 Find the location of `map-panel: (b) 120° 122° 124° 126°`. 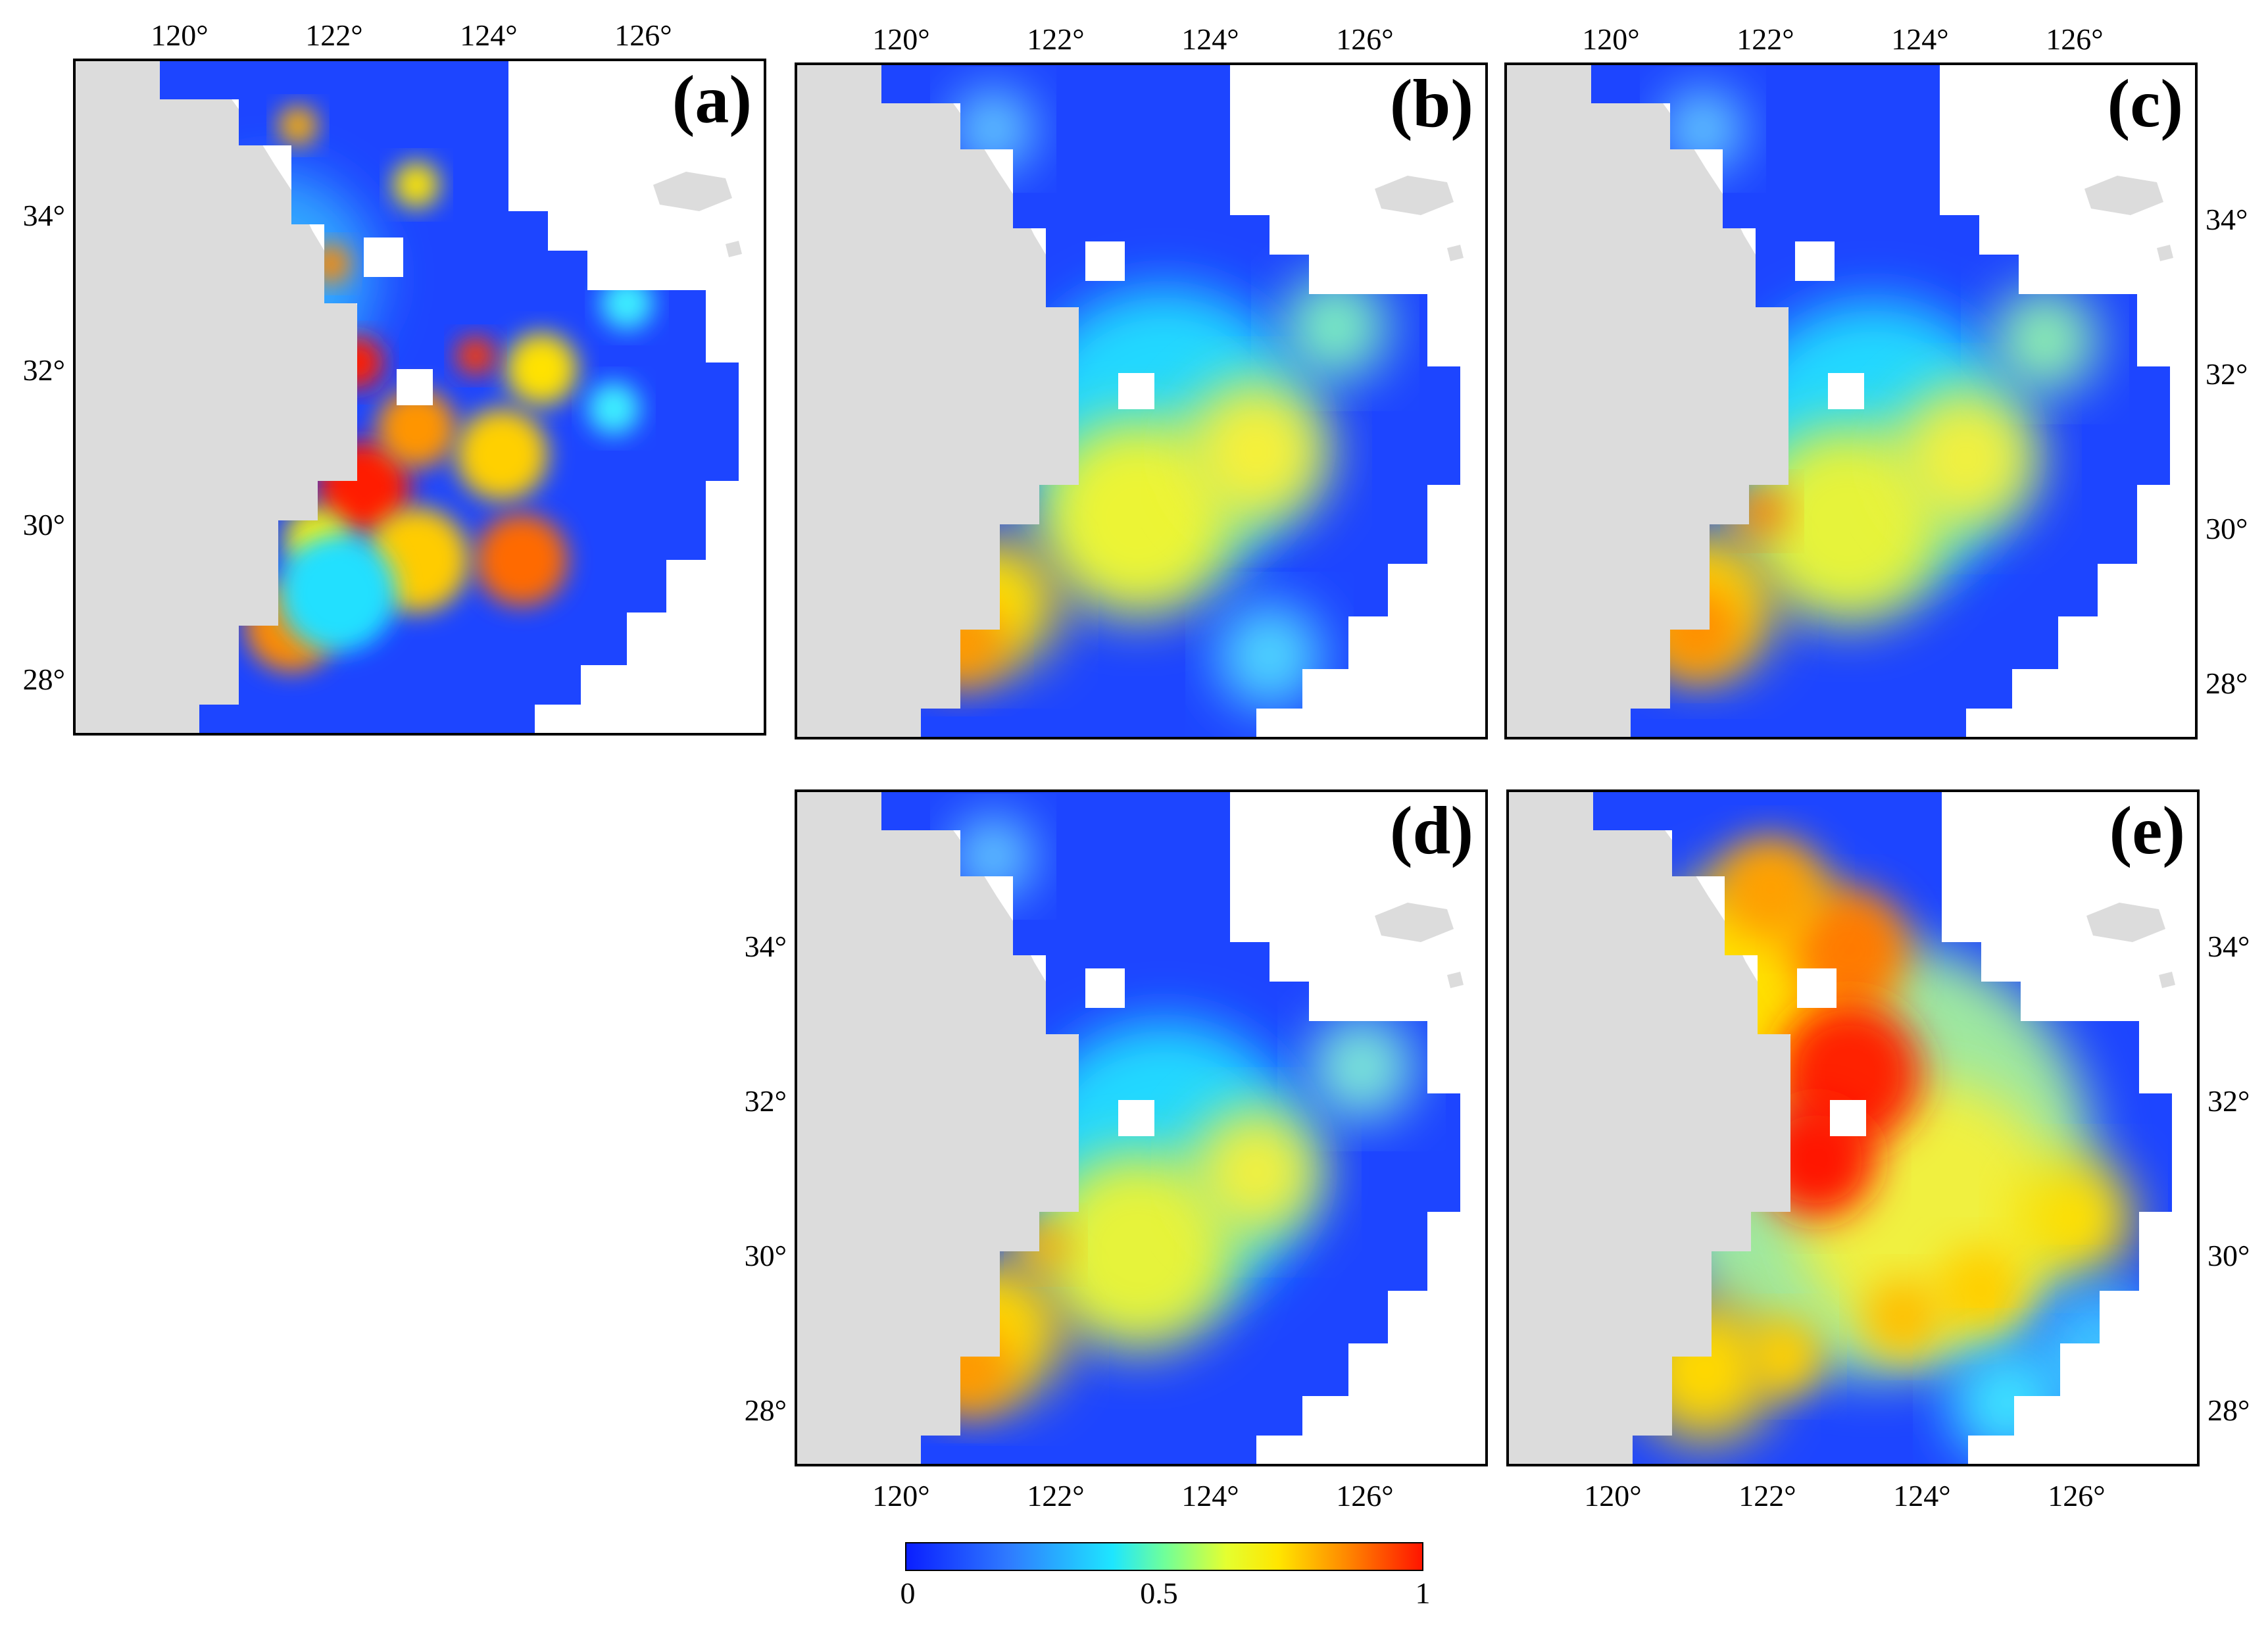

map-panel: (b) 120° 122° 124° 126° is located at coordinates (1142, 381).